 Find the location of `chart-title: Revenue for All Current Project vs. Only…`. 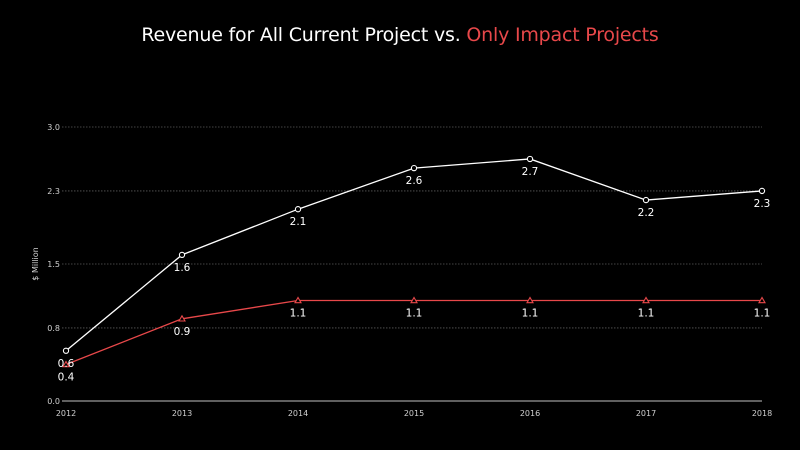

chart-title: Revenue for All Current Project vs. Only… is located at coordinates (400, 35).